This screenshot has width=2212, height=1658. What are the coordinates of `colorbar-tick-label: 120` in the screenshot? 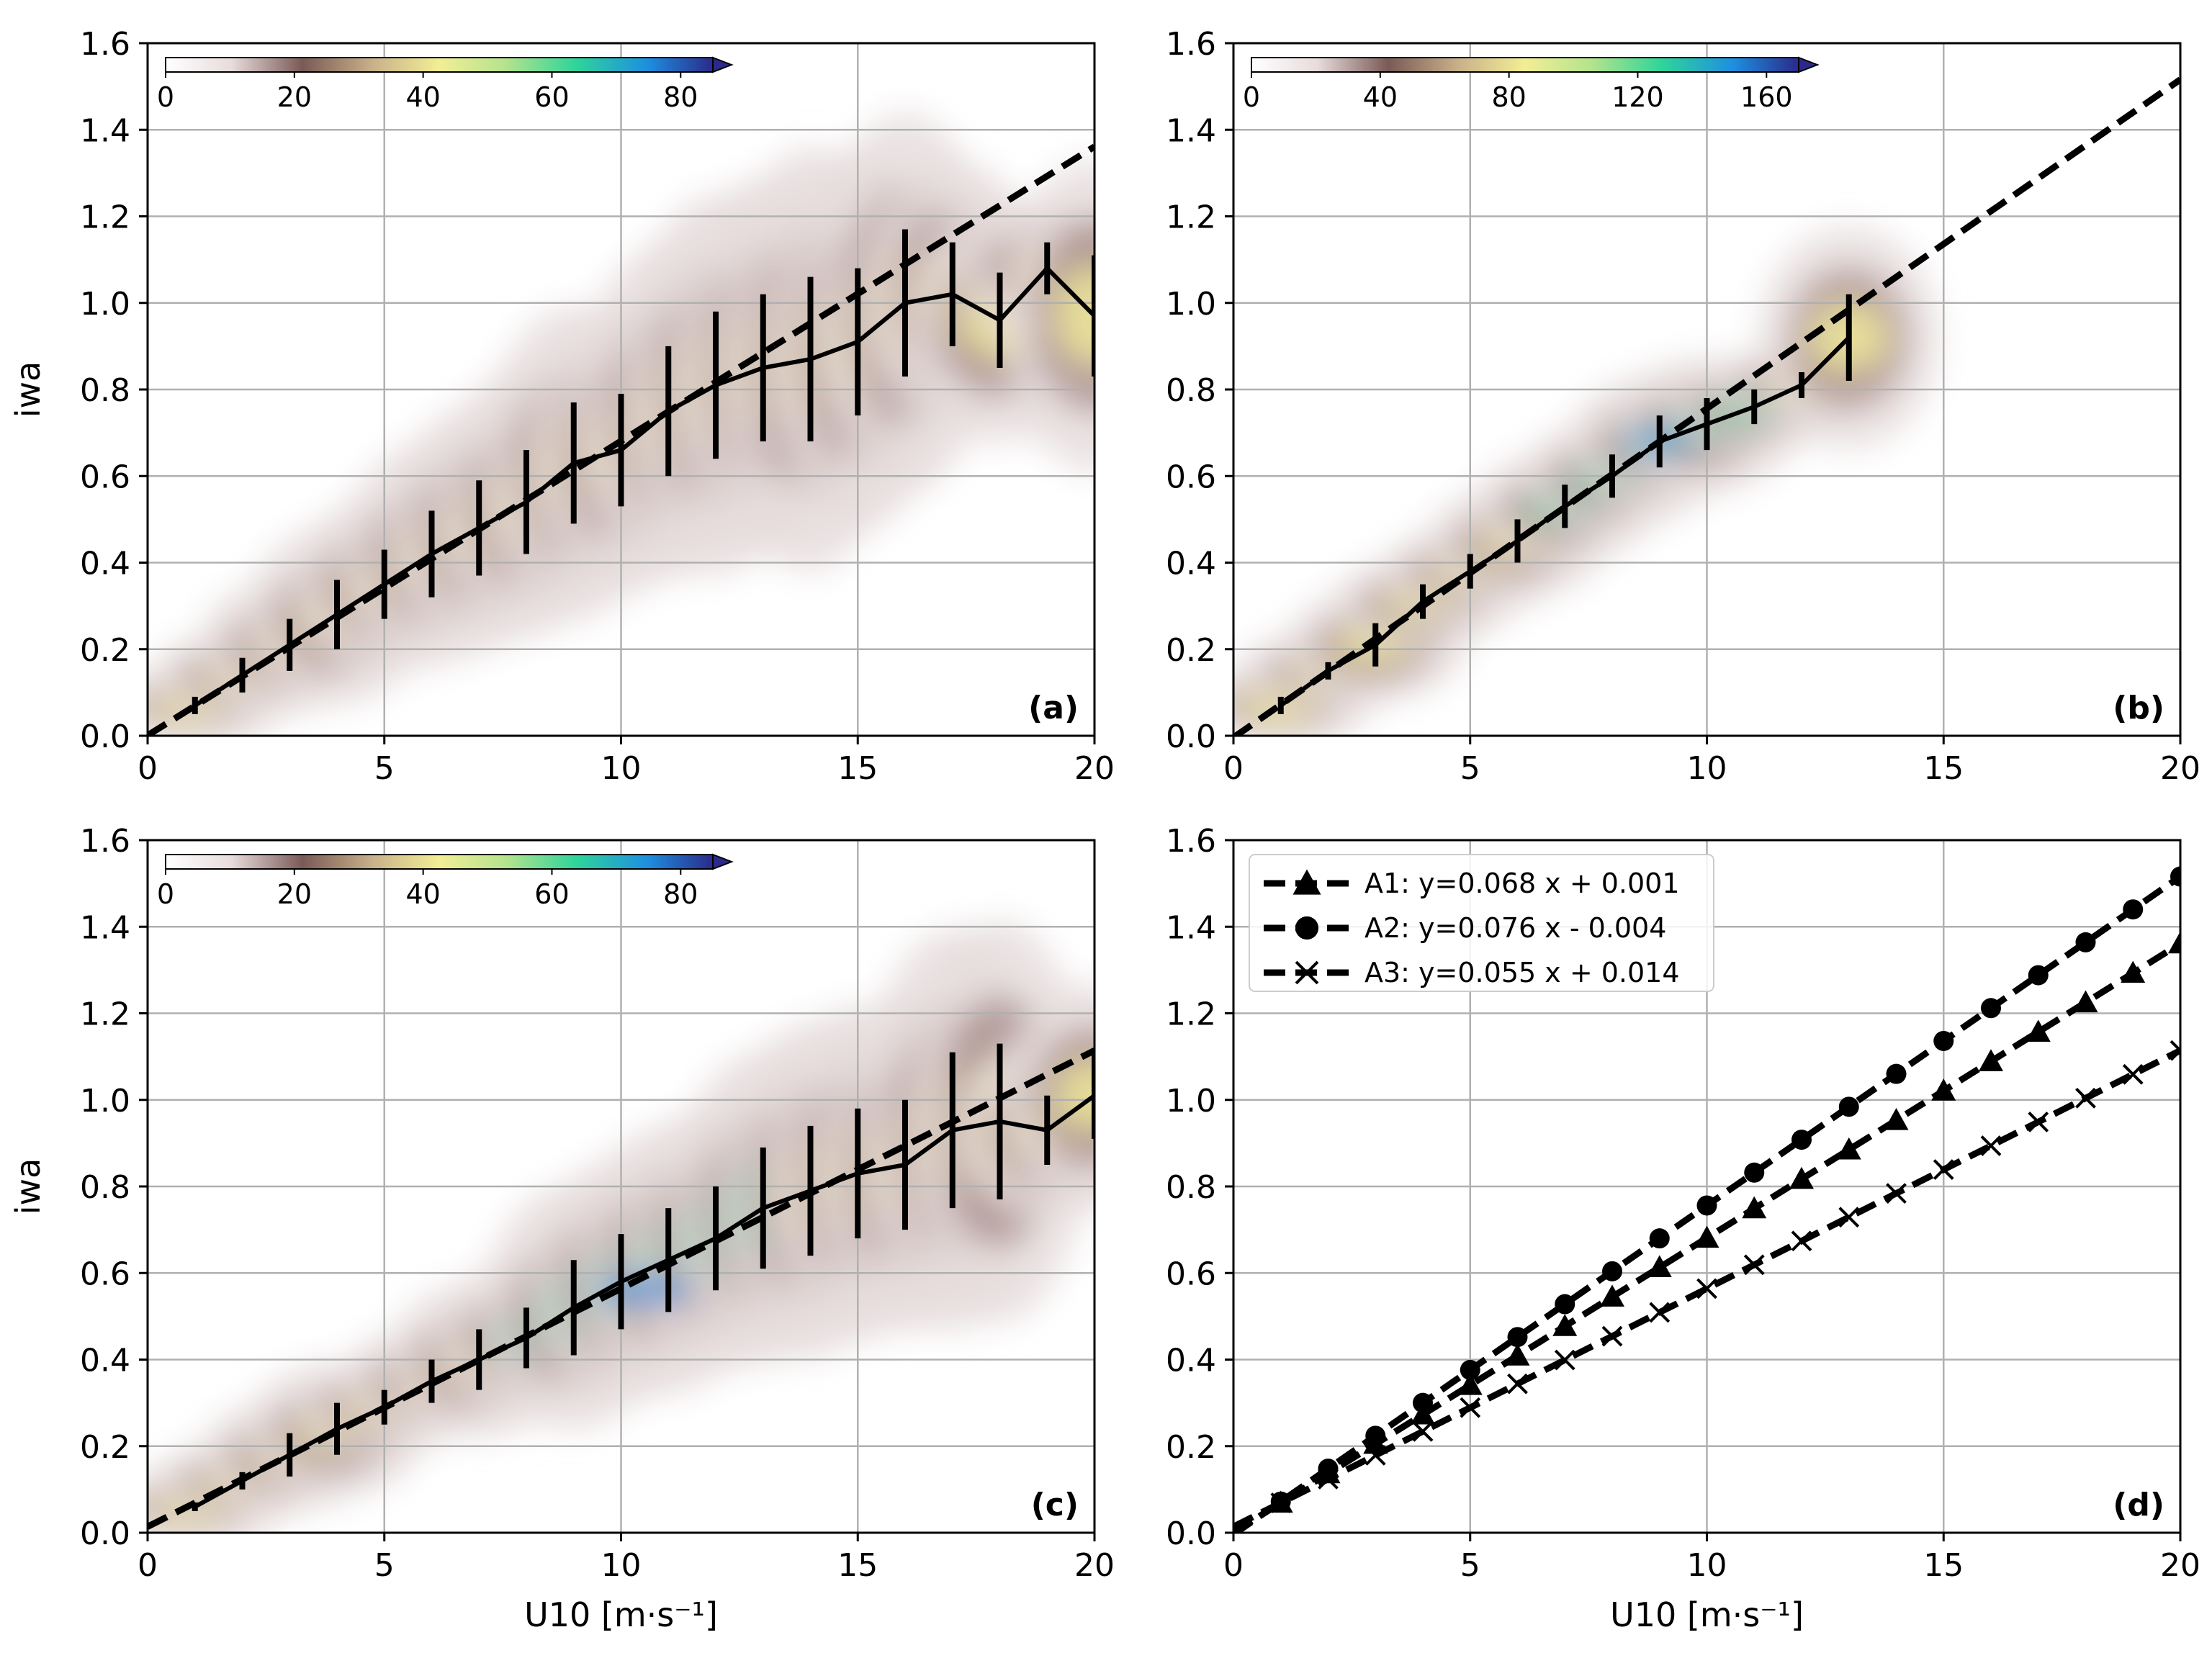 It's located at (1638, 97).